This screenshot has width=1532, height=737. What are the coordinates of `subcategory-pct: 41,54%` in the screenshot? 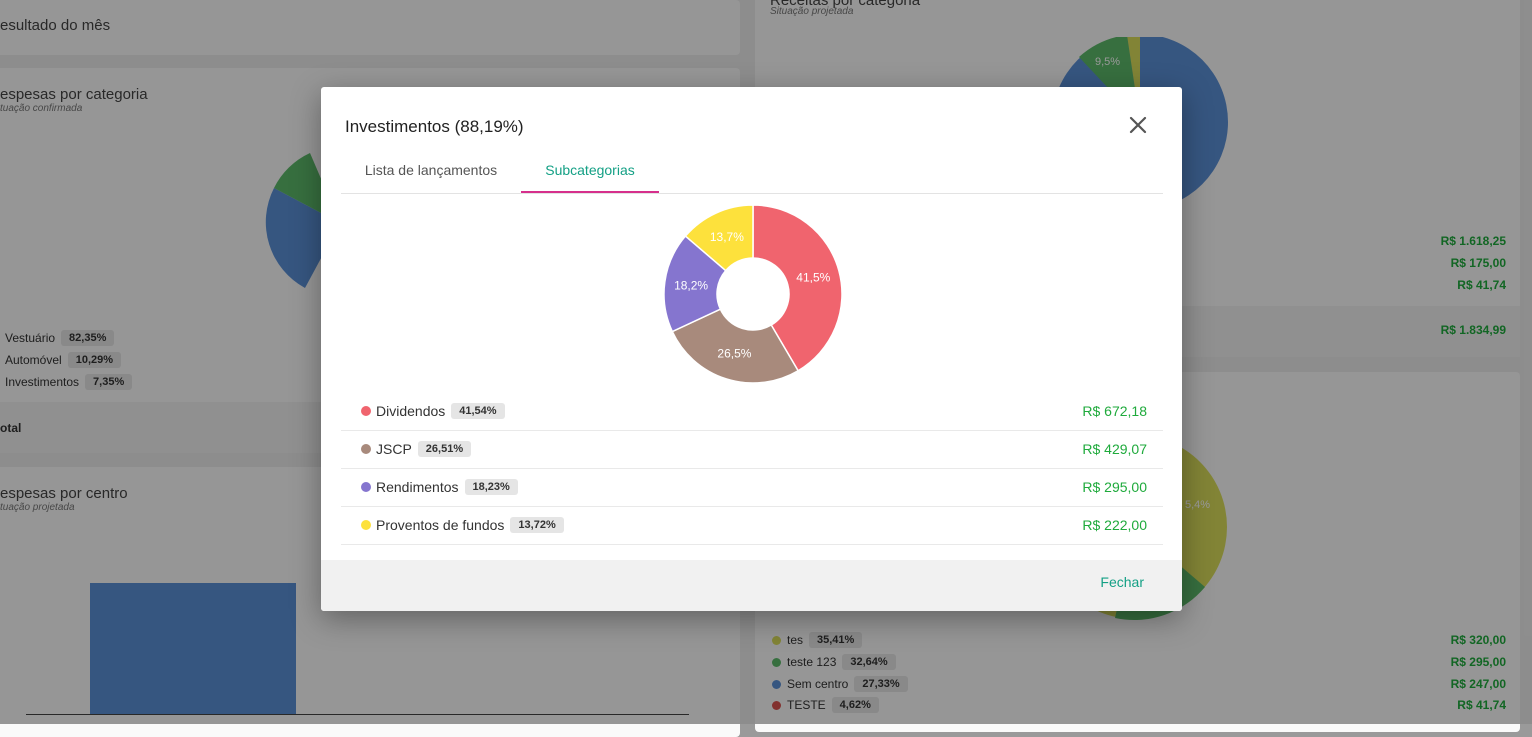 It's located at (478, 411).